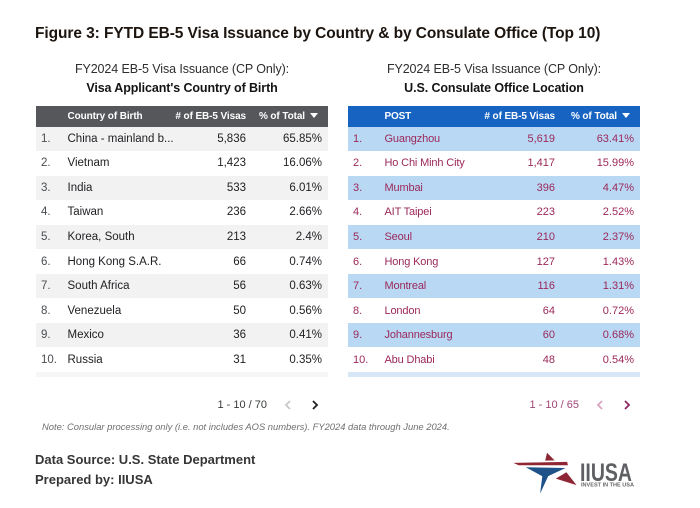  What do you see at coordinates (607, 486) in the screenshot?
I see `svg-text: INVEST IN THE USA` at bounding box center [607, 486].